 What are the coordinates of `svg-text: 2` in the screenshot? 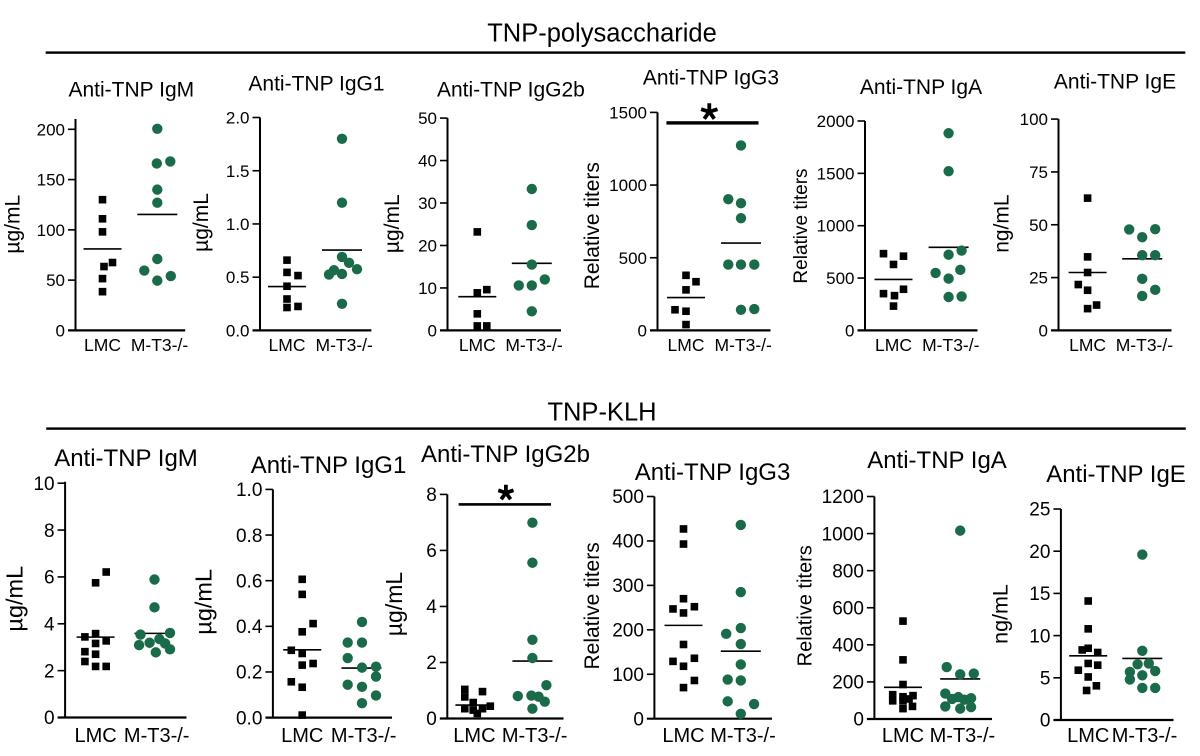 It's located at (49, 671).